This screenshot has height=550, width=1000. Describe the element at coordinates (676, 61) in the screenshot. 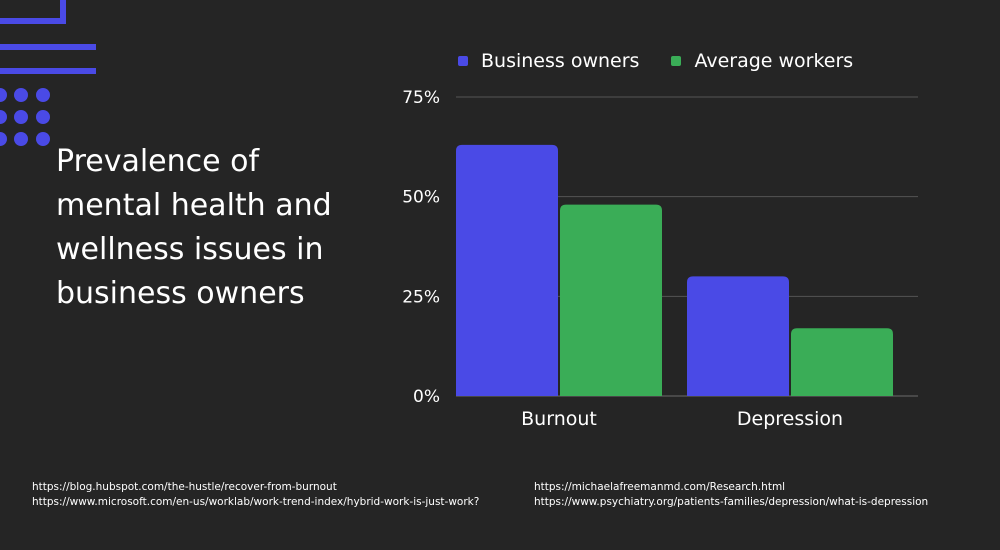

I see `legend-swatch-average-workers` at that location.